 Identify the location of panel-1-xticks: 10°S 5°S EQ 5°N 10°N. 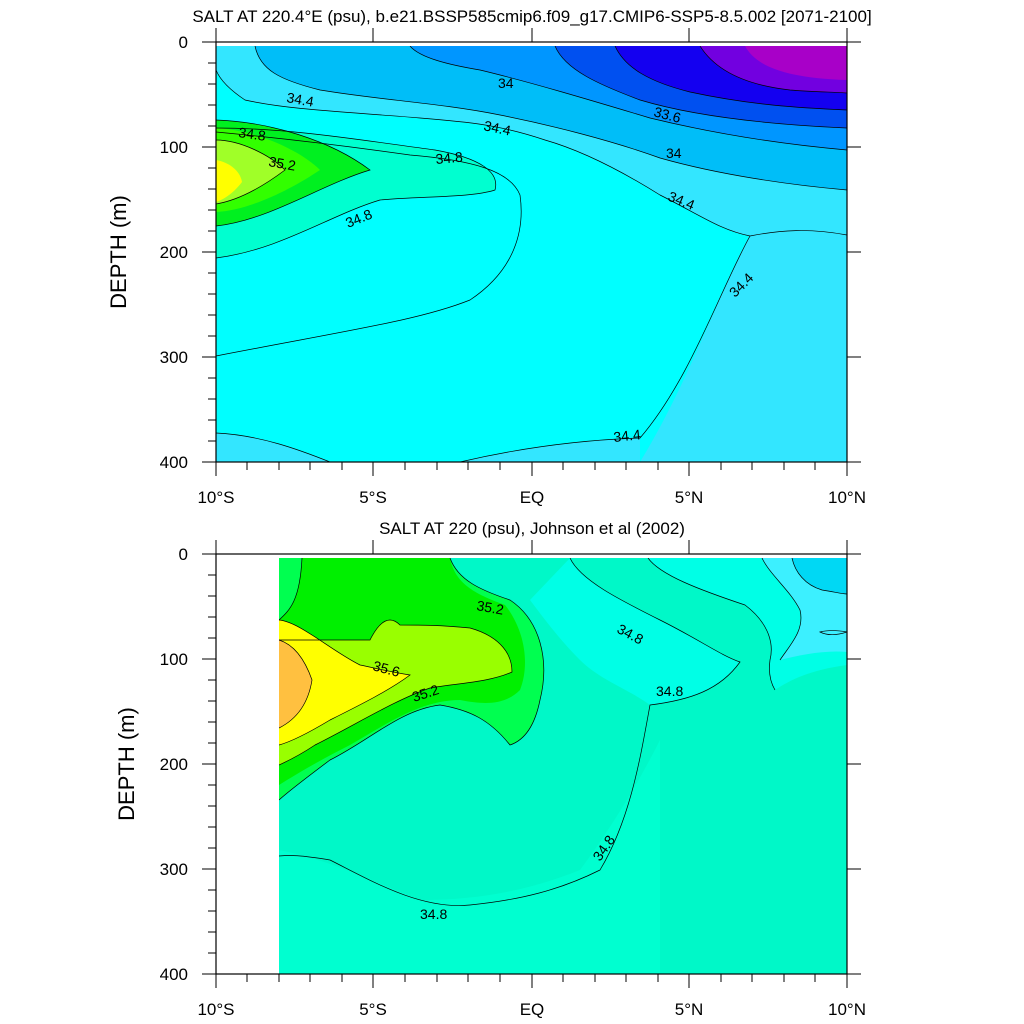
(531, 497).